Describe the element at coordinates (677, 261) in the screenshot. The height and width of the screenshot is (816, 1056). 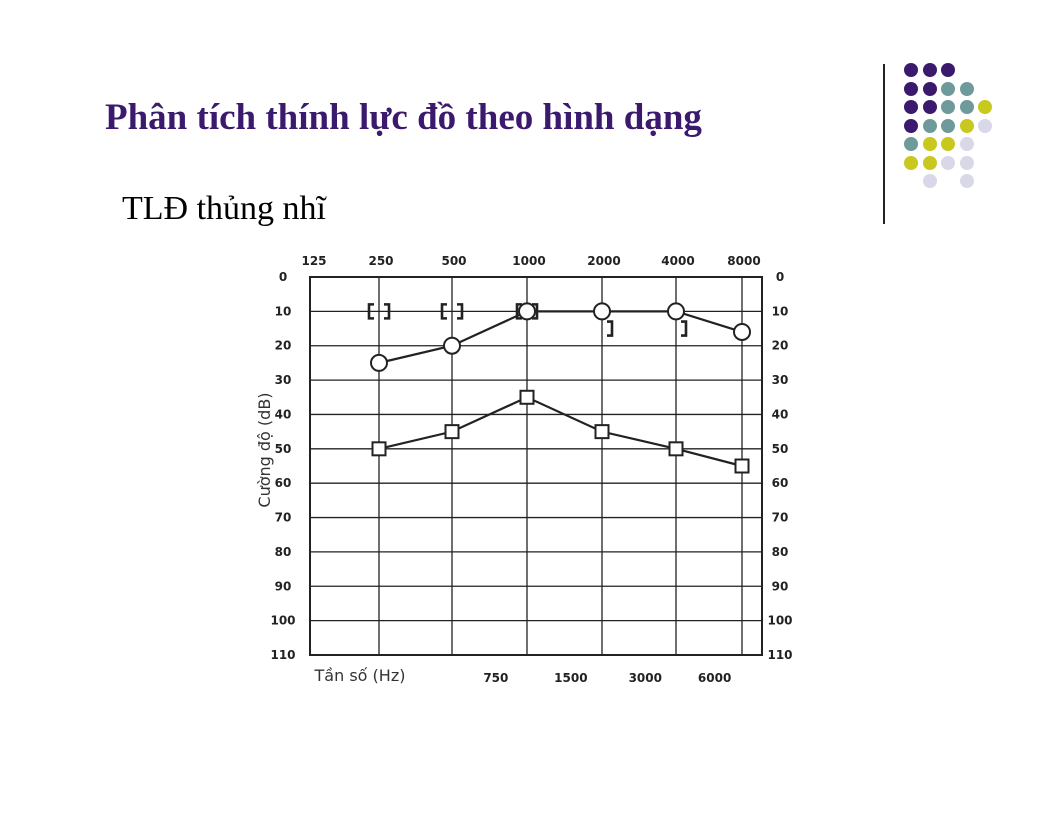
I see `x-tick-label-top: 4000` at that location.